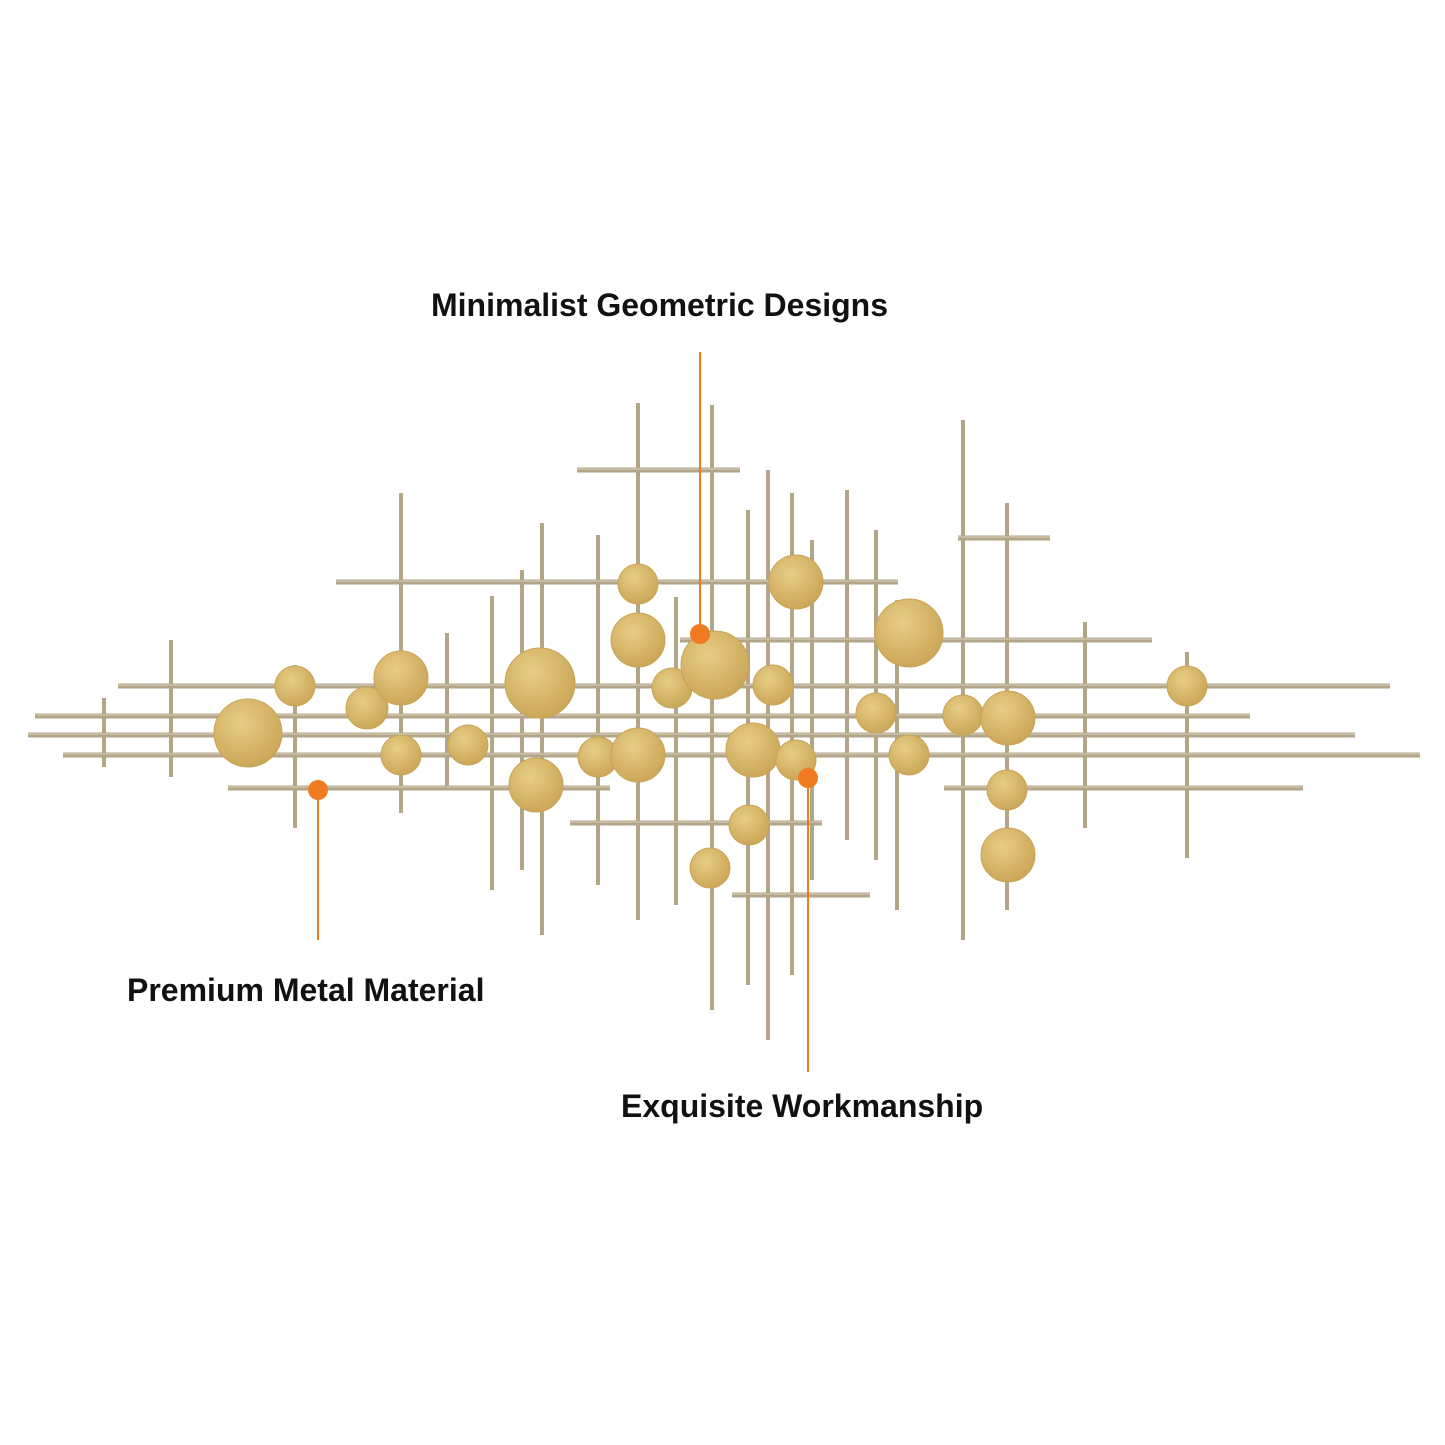 This screenshot has height=1445, width=1445. Describe the element at coordinates (660, 305) in the screenshot. I see `callout-label-top: Minimalist Geometric Designs` at that location.